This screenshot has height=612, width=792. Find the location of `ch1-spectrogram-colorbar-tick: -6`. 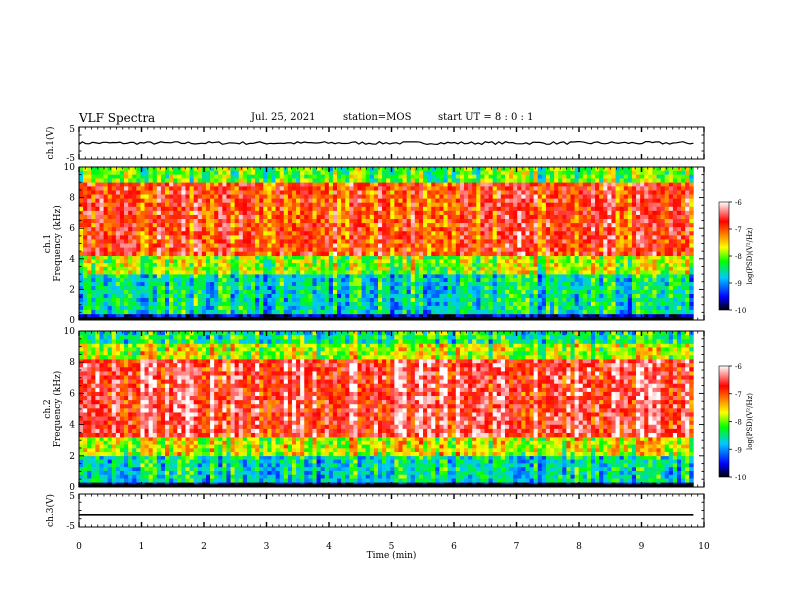

ch1-spectrogram-colorbar-tick: -6 is located at coordinates (738, 203).